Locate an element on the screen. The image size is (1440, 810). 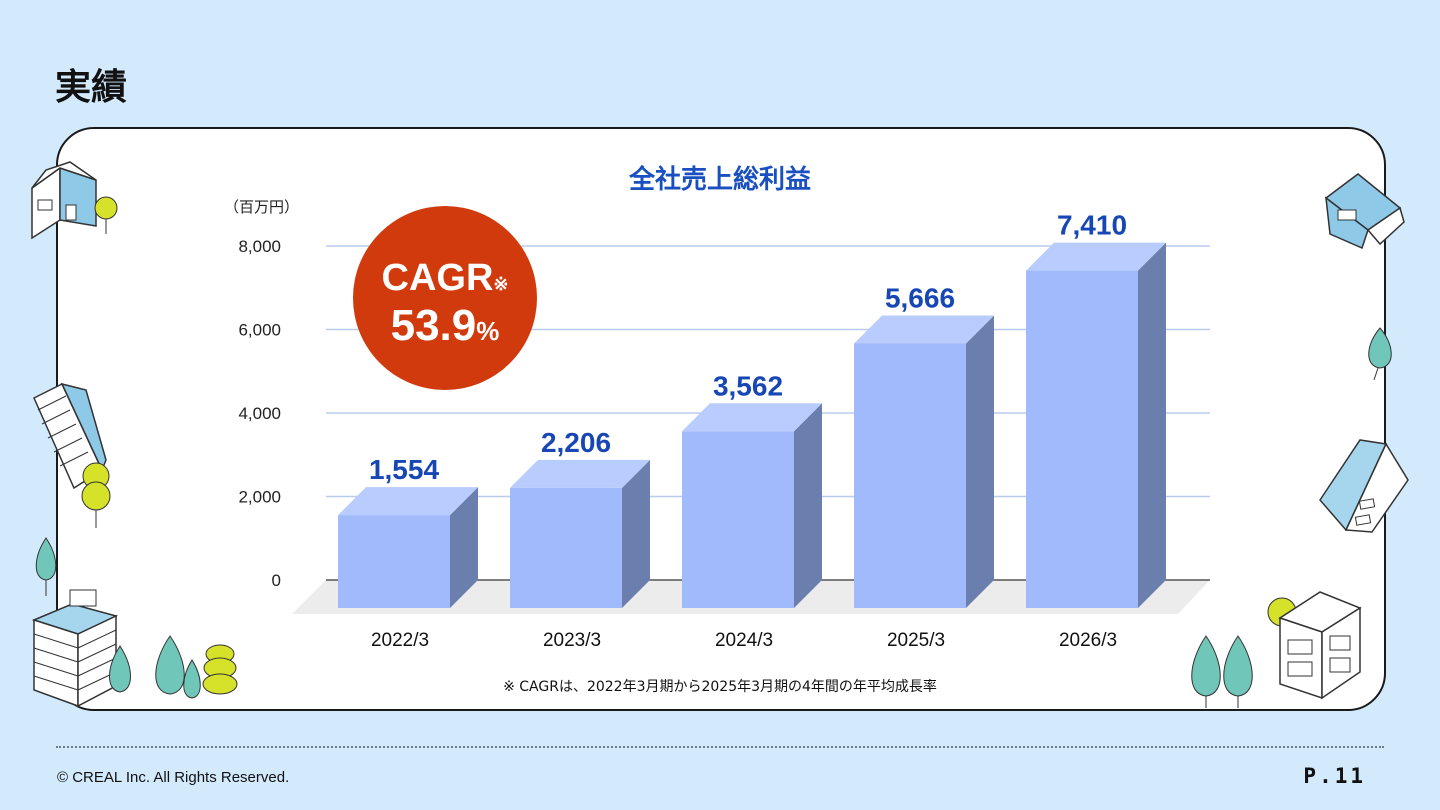
bar-value-label: 2,206 is located at coordinates (576, 442).